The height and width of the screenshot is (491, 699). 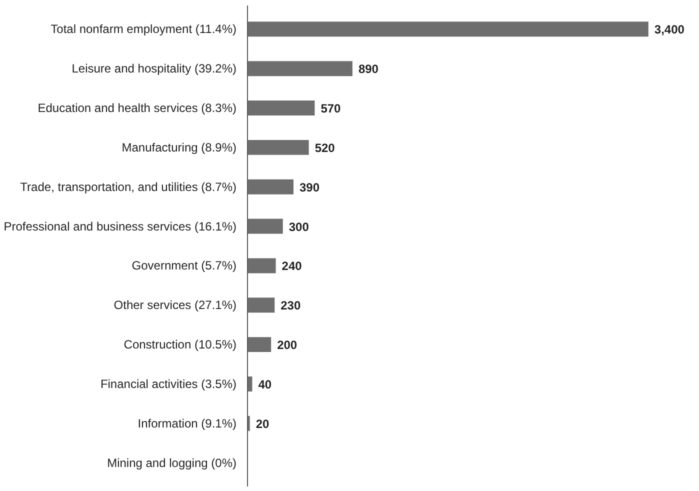 What do you see at coordinates (137, 108) in the screenshot?
I see `y-tick-label: Education and health services (8.3%)` at bounding box center [137, 108].